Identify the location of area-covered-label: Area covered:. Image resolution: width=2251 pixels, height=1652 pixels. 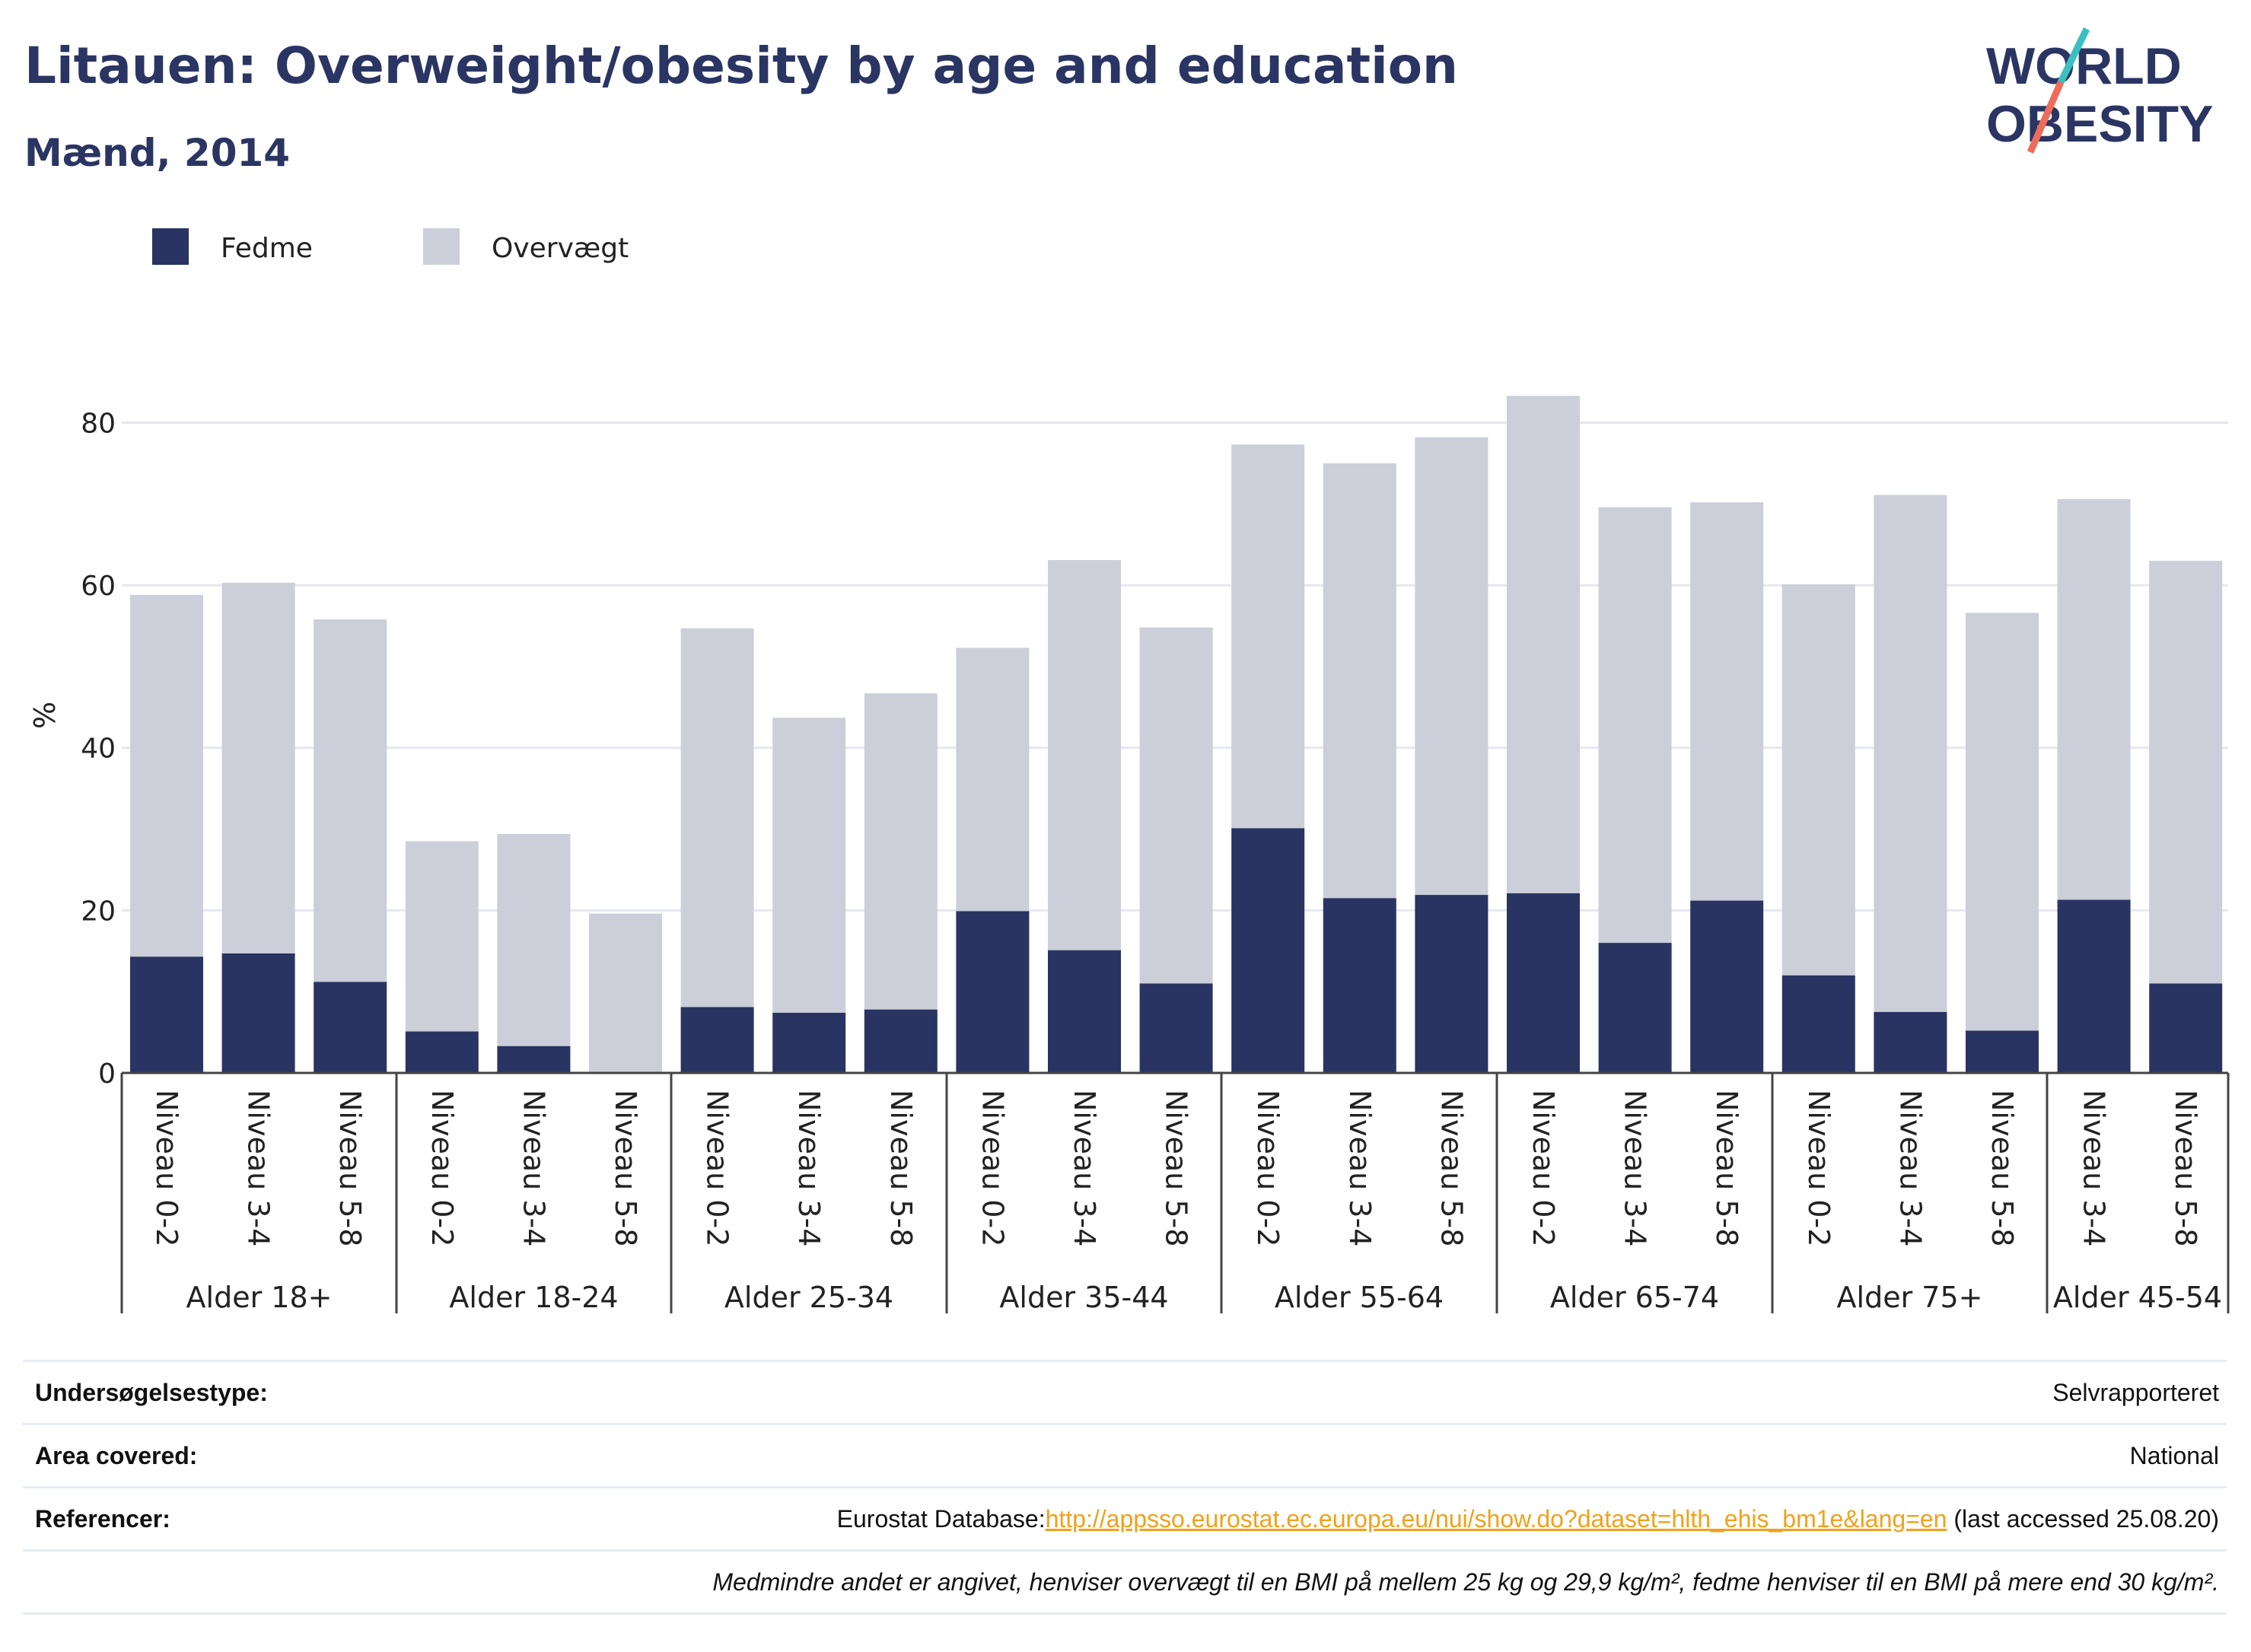
(116, 1455).